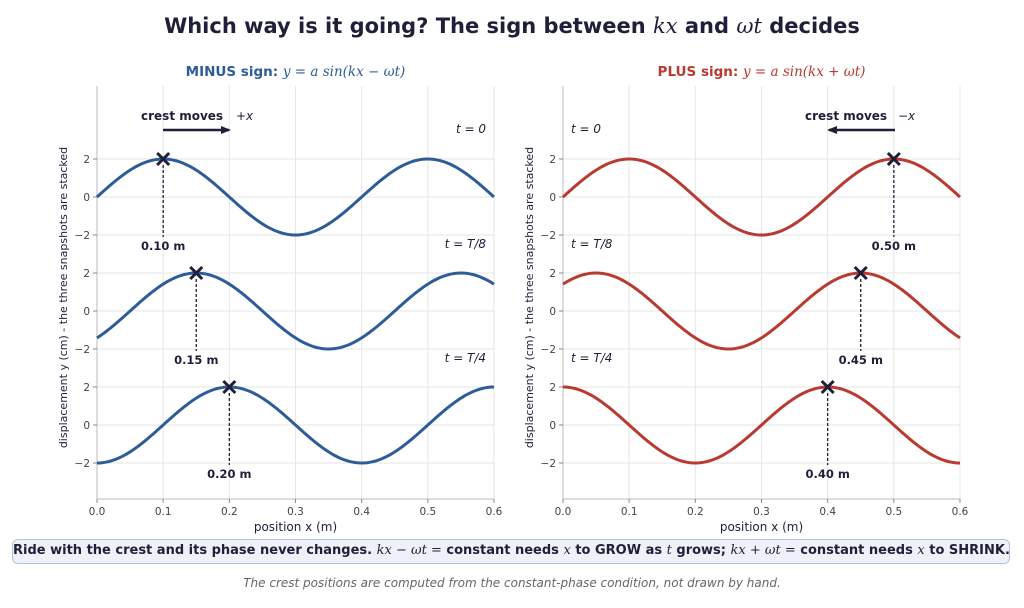 The width and height of the screenshot is (1024, 608). What do you see at coordinates (234, 72) in the screenshot?
I see `panel-title-label: MINUS sign:` at bounding box center [234, 72].